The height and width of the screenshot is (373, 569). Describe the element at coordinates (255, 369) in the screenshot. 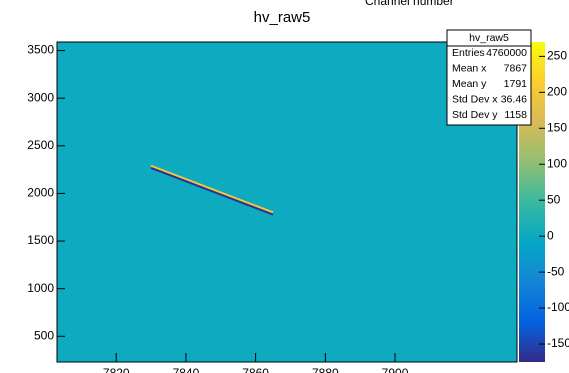

I see `x-tick-label: 7860` at that location.